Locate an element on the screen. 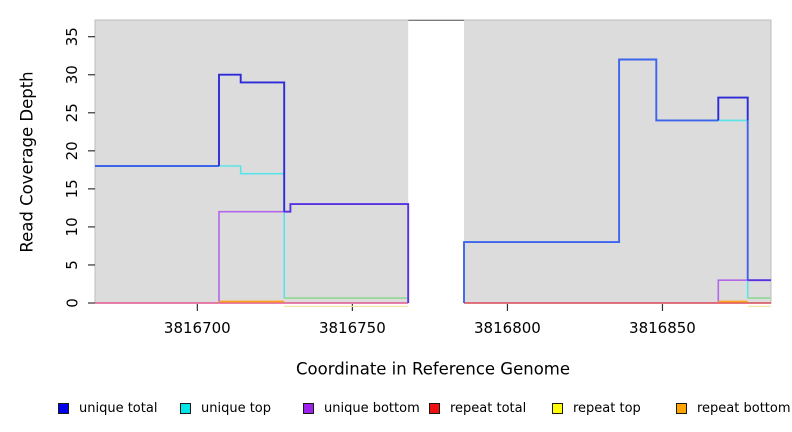  legend-item-unique-top: unique top is located at coordinates (226, 408).